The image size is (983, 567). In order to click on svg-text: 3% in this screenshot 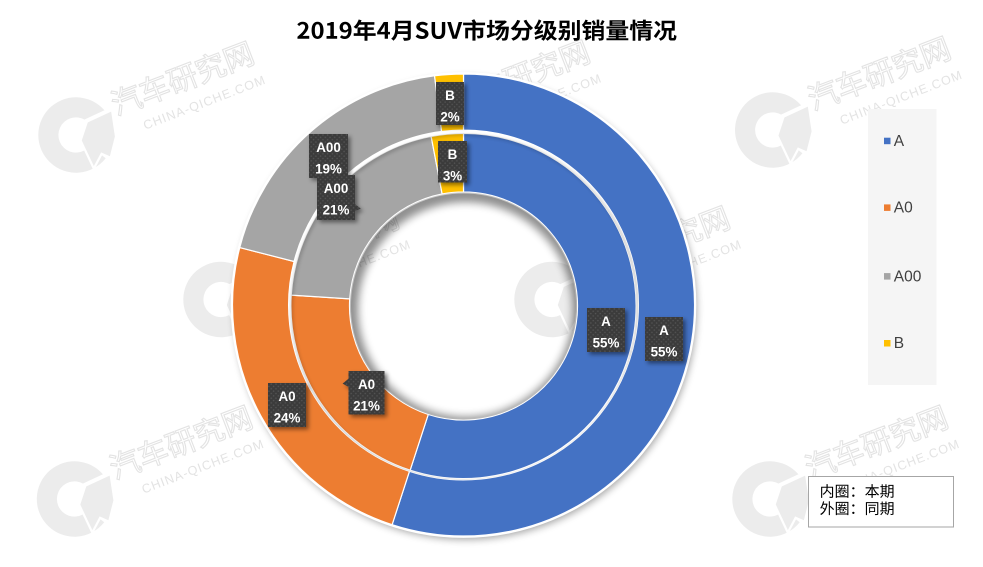, I will do `click(452, 176)`.